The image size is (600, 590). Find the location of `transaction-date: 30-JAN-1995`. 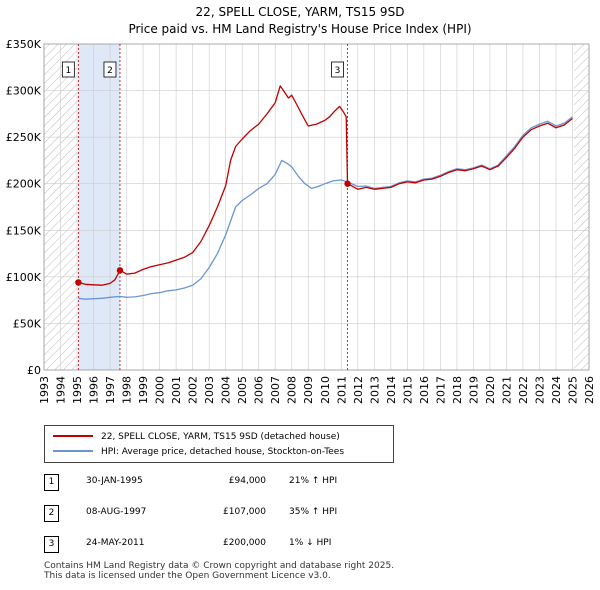

transaction-date: 30-JAN-1995 is located at coordinates (114, 481).